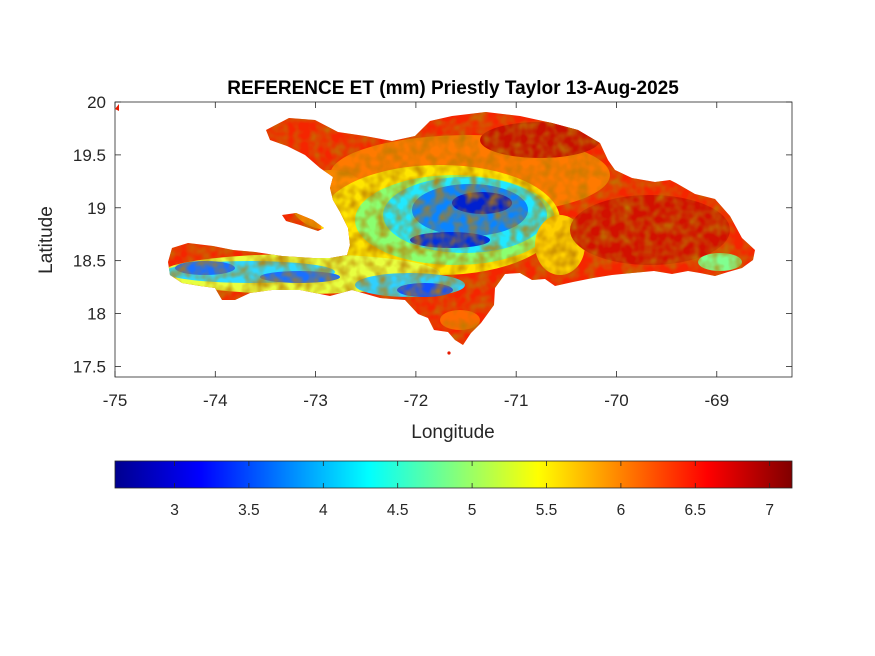 This screenshot has height=656, width=875. What do you see at coordinates (453, 474) in the screenshot?
I see `colorbar-gradient` at bounding box center [453, 474].